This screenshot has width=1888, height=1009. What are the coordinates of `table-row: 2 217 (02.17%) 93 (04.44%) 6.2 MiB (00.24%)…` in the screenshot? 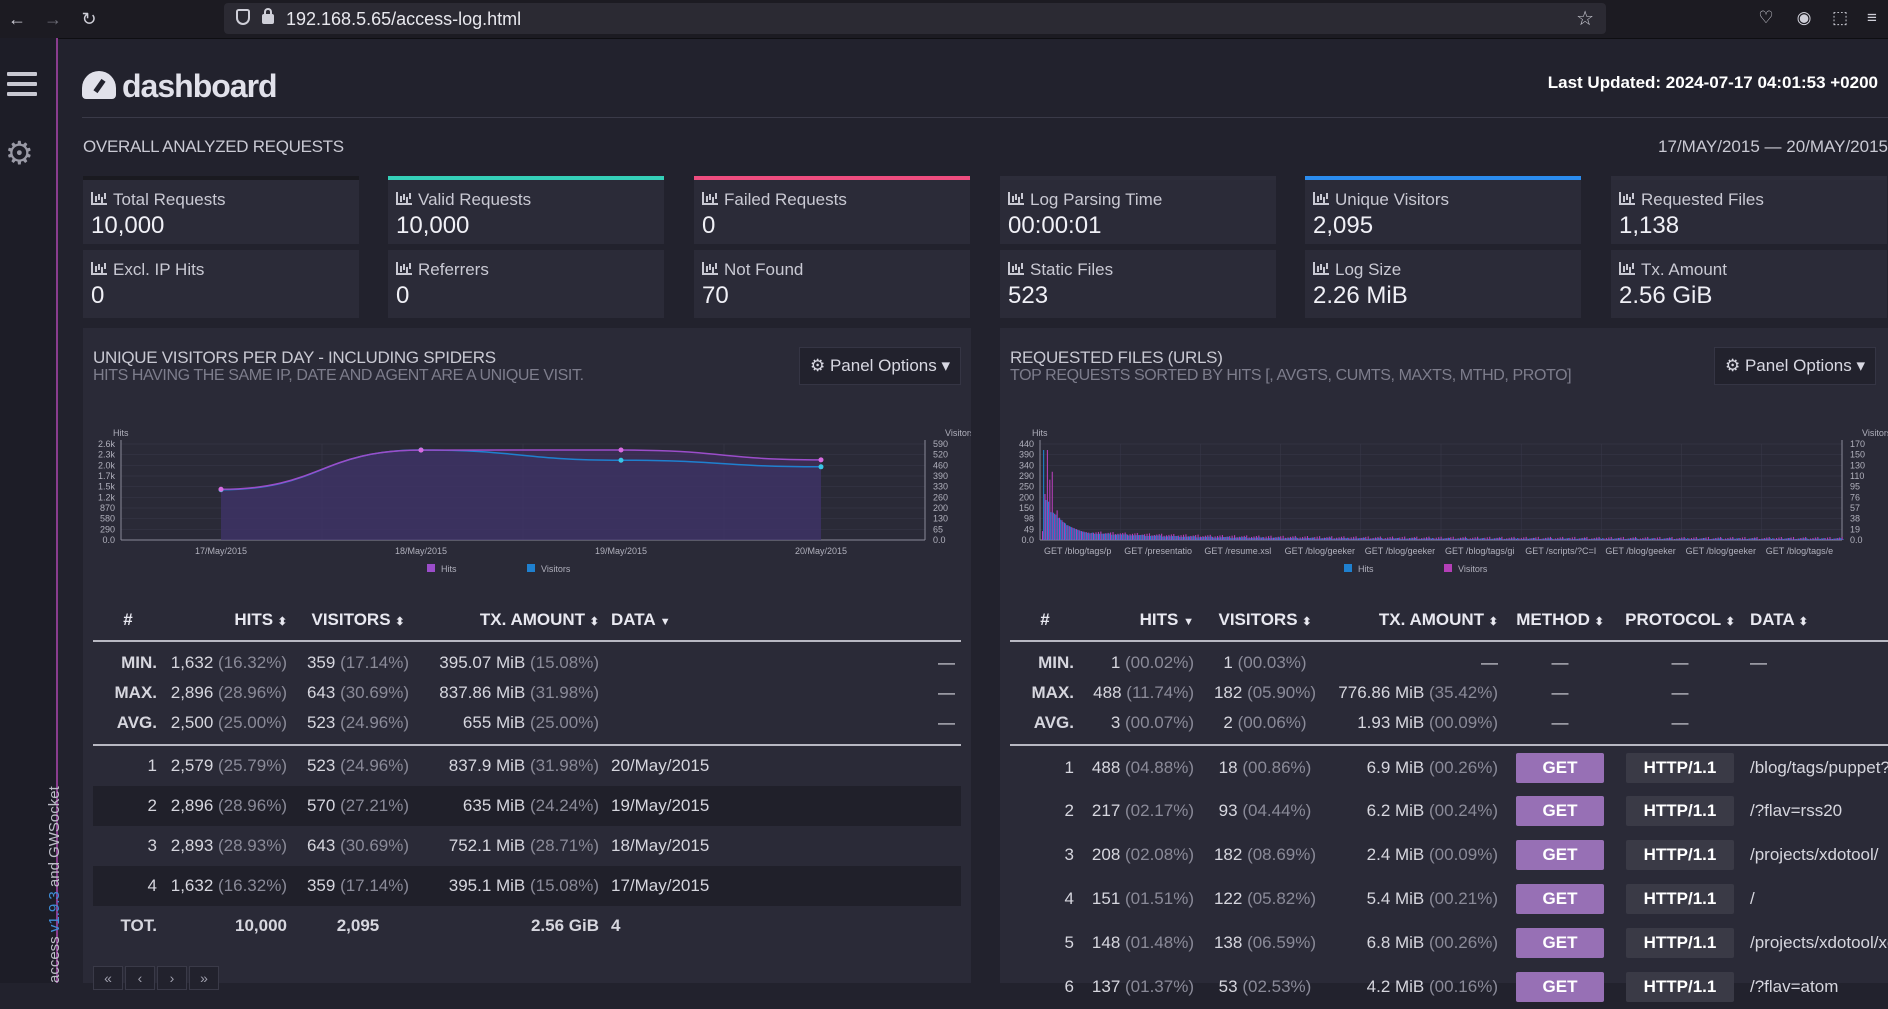 It's located at (1449, 811).